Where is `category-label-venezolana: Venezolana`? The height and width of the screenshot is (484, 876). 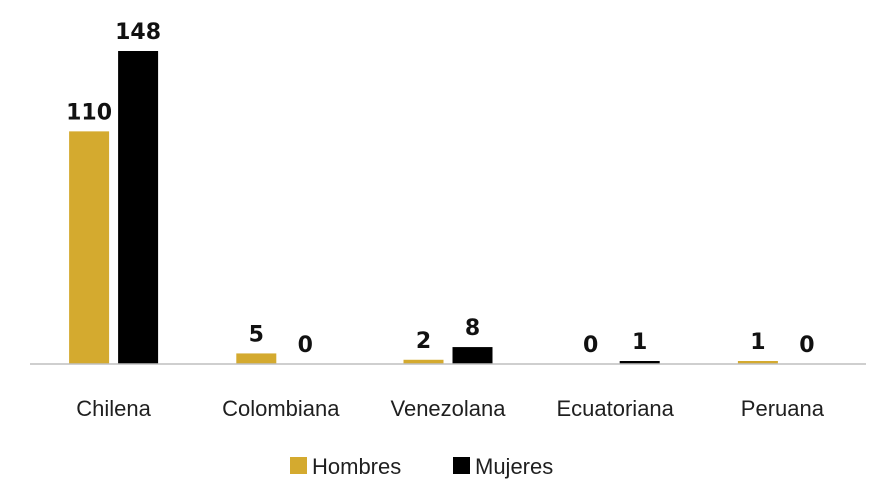
category-label-venezolana: Venezolana is located at coordinates (449, 408).